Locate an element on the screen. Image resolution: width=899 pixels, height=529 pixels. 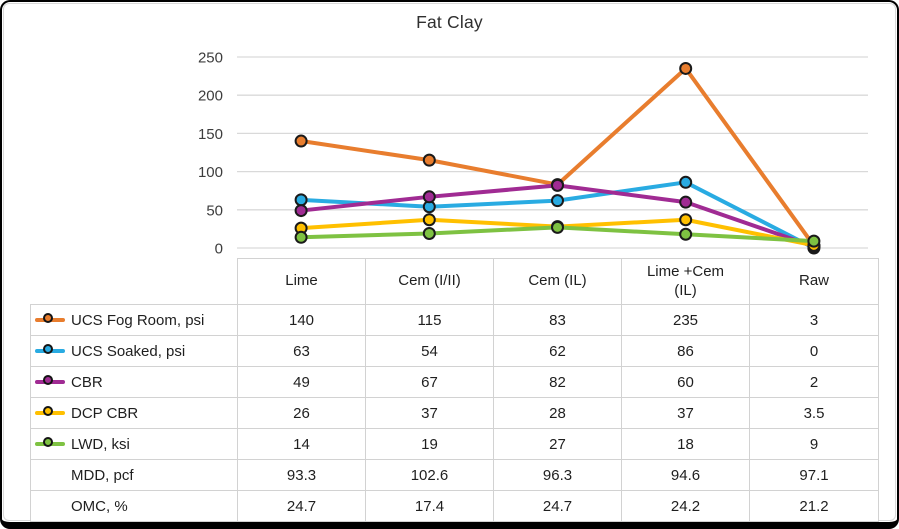
table-cell: 14 is located at coordinates (301, 444).